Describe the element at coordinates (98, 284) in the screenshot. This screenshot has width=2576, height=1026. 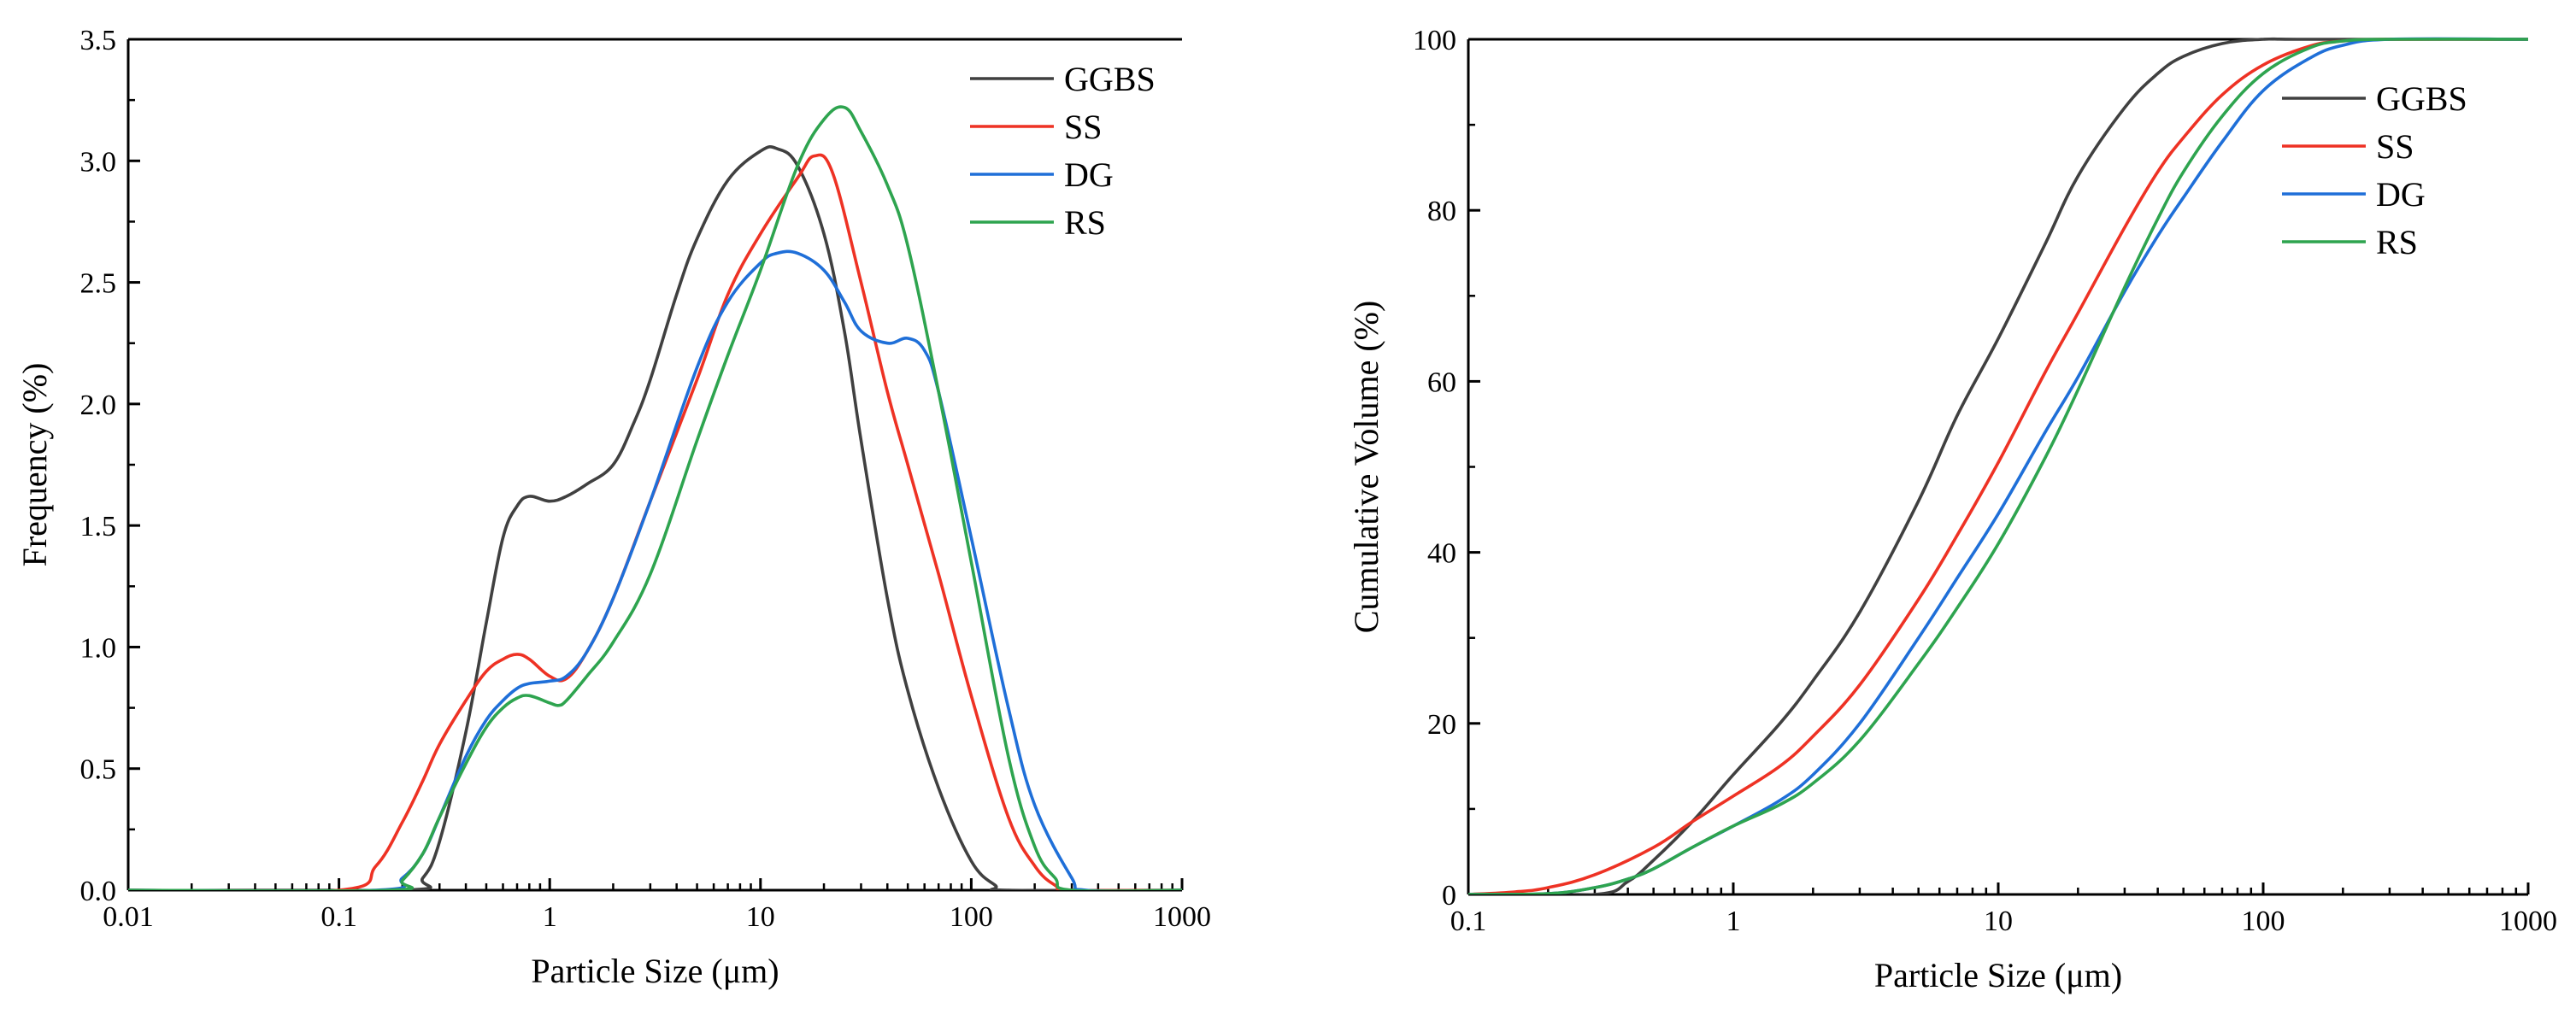
I see `y-tick-label: 2.5` at that location.